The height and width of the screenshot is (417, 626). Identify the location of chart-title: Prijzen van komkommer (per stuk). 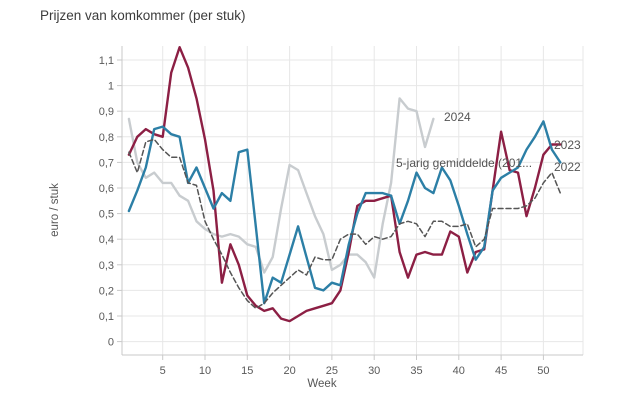
(143, 15).